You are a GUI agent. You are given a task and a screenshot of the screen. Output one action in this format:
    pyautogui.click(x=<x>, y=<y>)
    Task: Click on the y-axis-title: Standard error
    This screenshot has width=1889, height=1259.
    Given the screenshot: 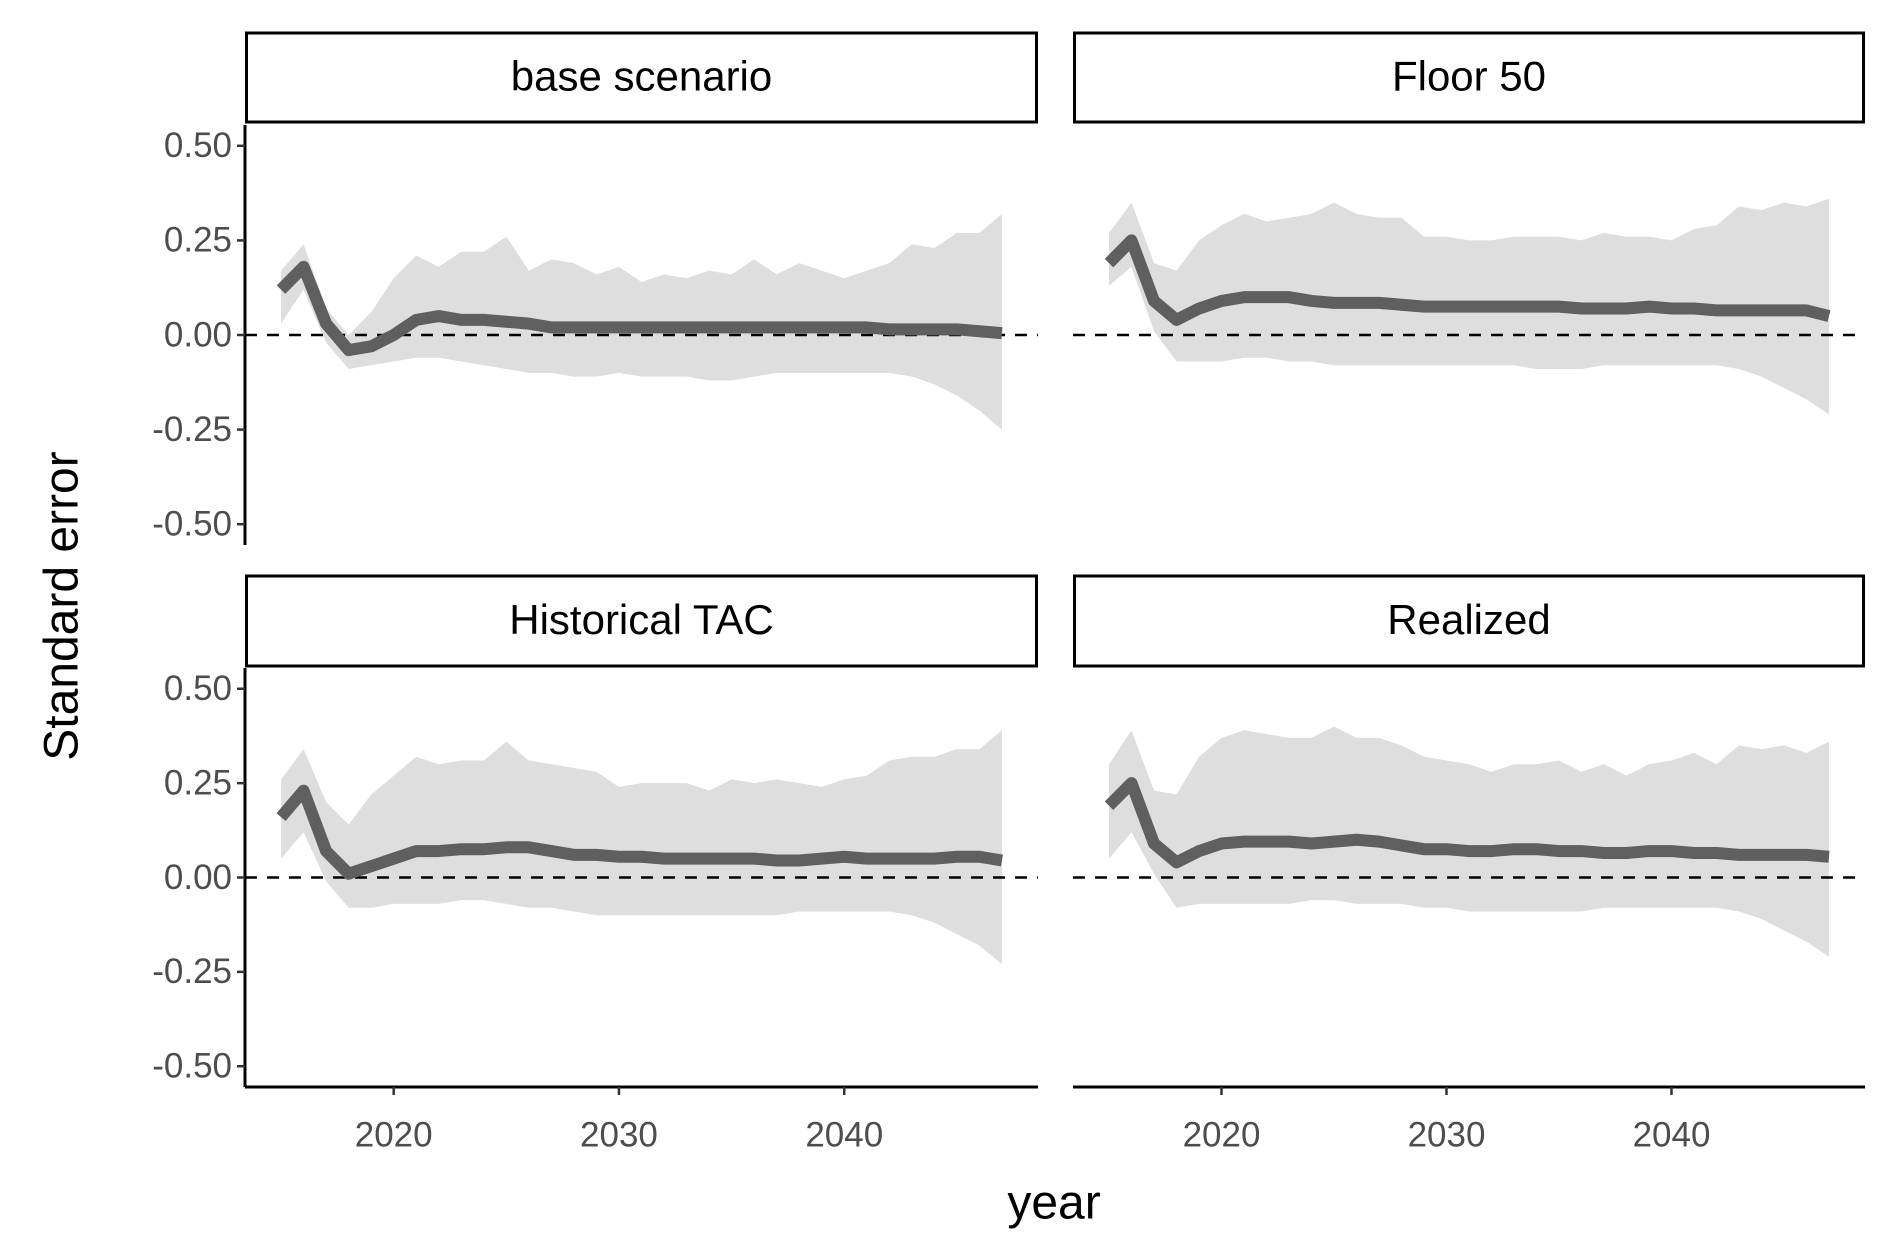 What is the action you would take?
    pyautogui.click(x=62, y=606)
    